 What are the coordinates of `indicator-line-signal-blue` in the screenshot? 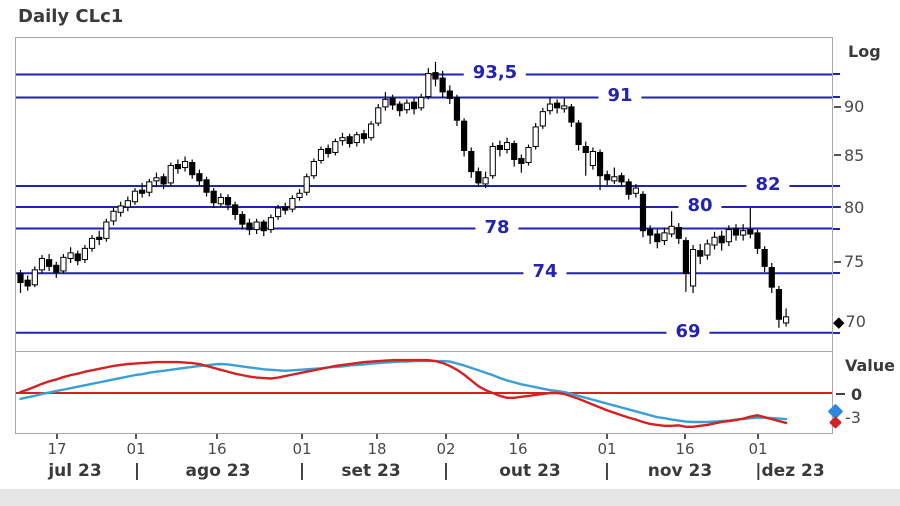 It's located at (403, 391).